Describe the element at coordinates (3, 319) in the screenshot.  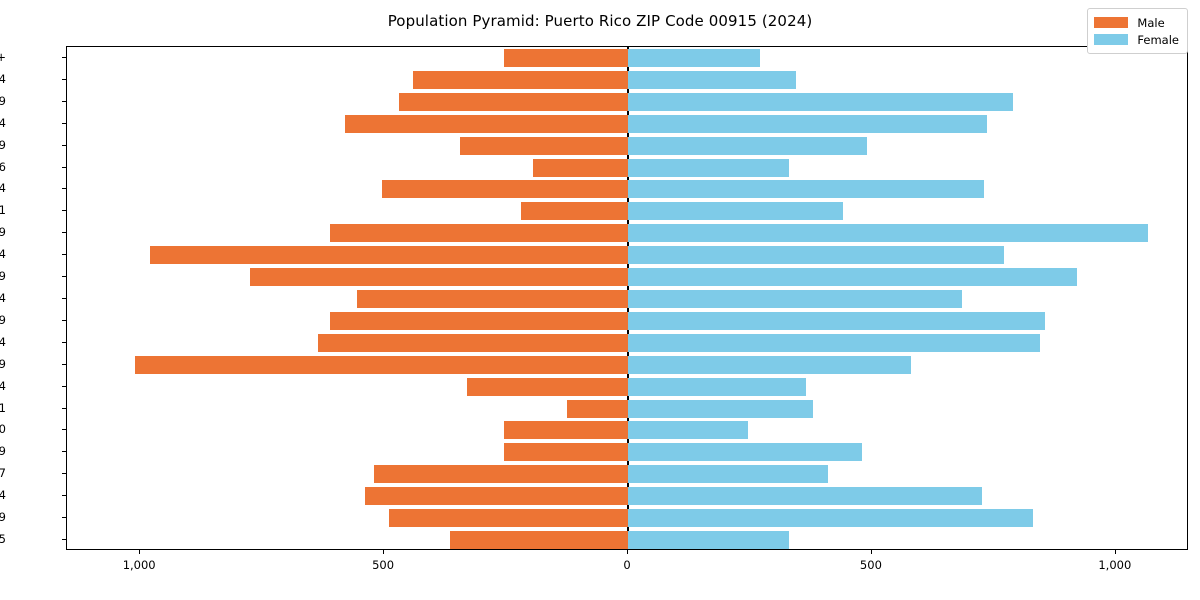
I see `y-axis-label-35-39: 35-39` at that location.